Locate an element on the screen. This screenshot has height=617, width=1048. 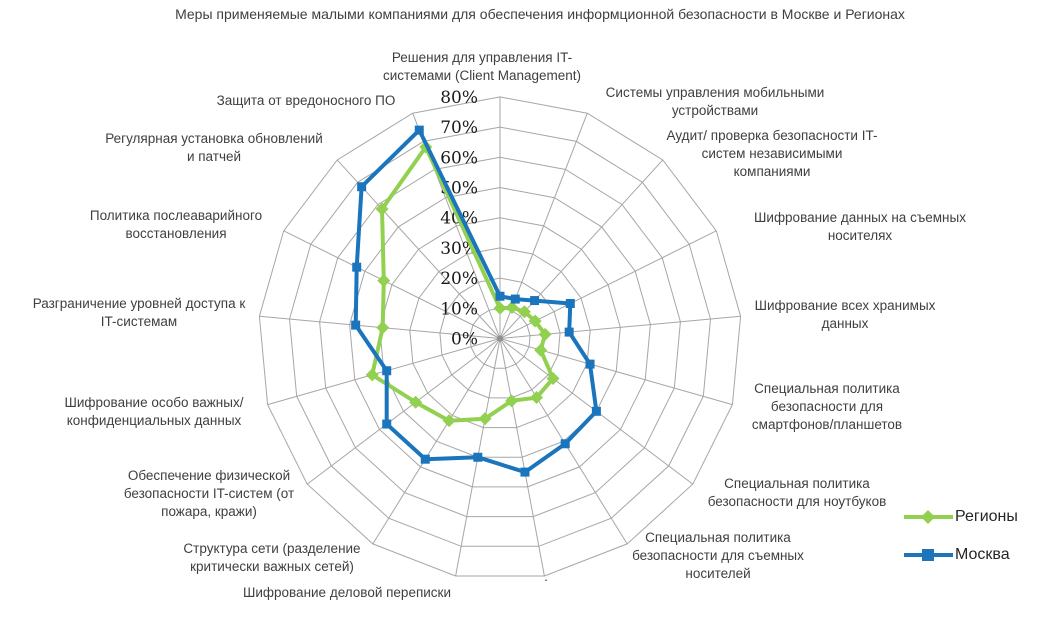
legend-label-moscow: Москва is located at coordinates (982, 554).